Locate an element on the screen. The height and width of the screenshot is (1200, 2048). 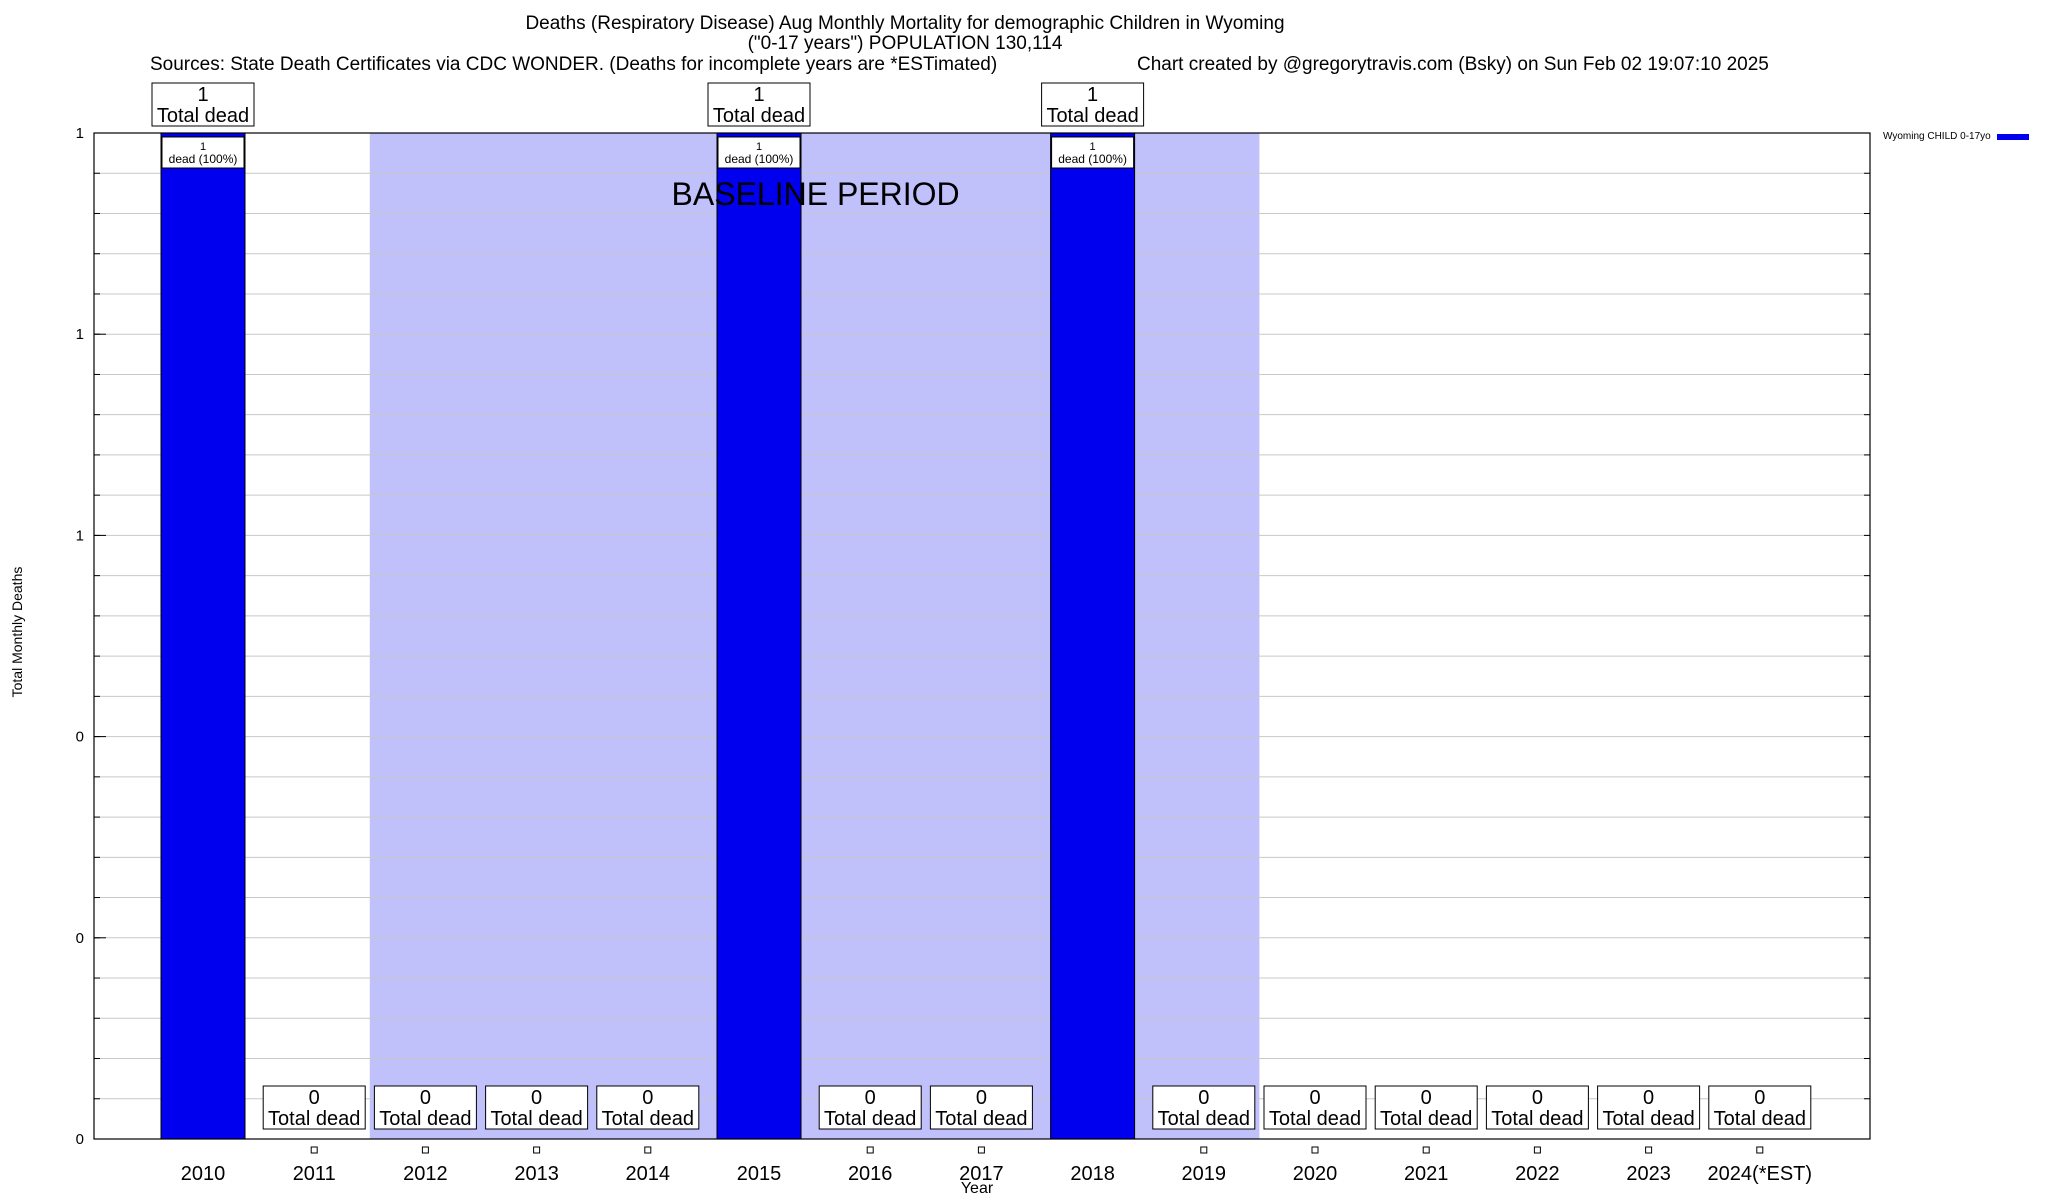
x-tick-label: 2011 is located at coordinates (314, 1174).